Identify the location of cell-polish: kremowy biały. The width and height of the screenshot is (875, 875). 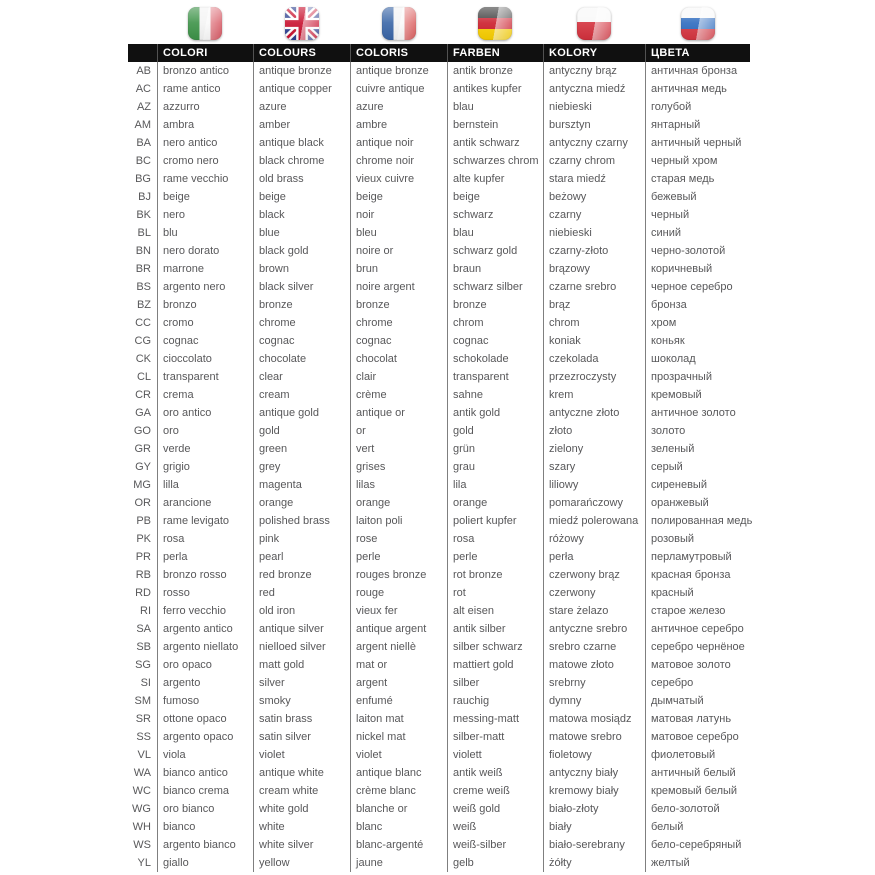
(594, 791).